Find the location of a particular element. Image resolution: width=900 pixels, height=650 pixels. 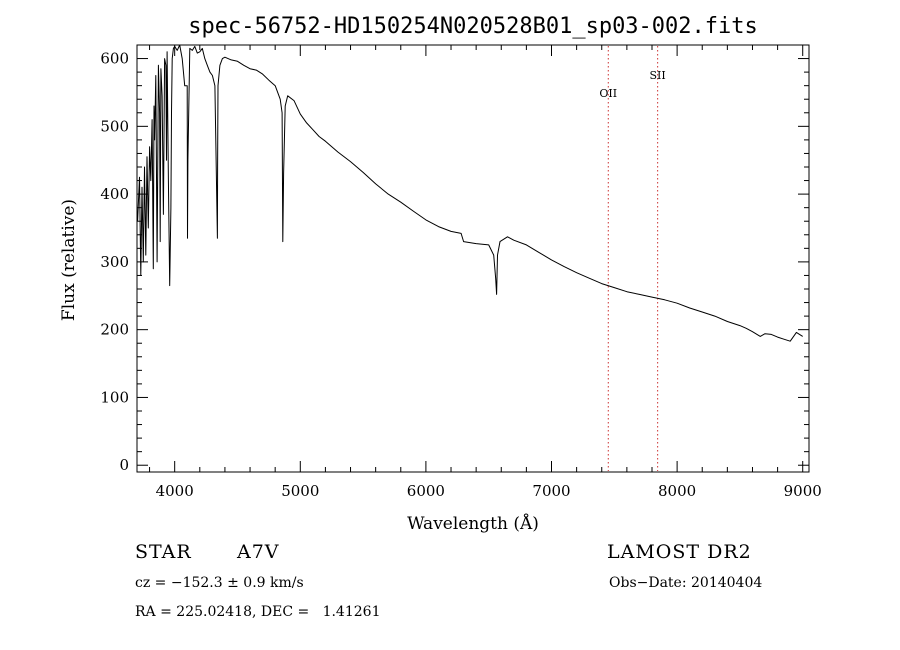

y-axis-label: Flux (relative) is located at coordinates (69, 260).